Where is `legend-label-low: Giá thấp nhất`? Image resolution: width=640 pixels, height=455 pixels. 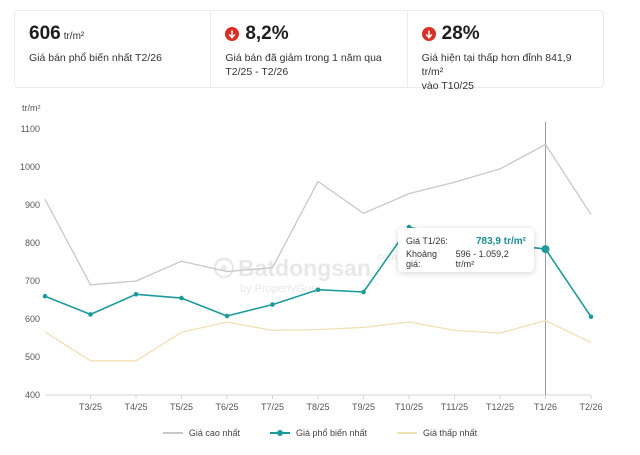
legend-label-low: Giá thấp nhất is located at coordinates (450, 433).